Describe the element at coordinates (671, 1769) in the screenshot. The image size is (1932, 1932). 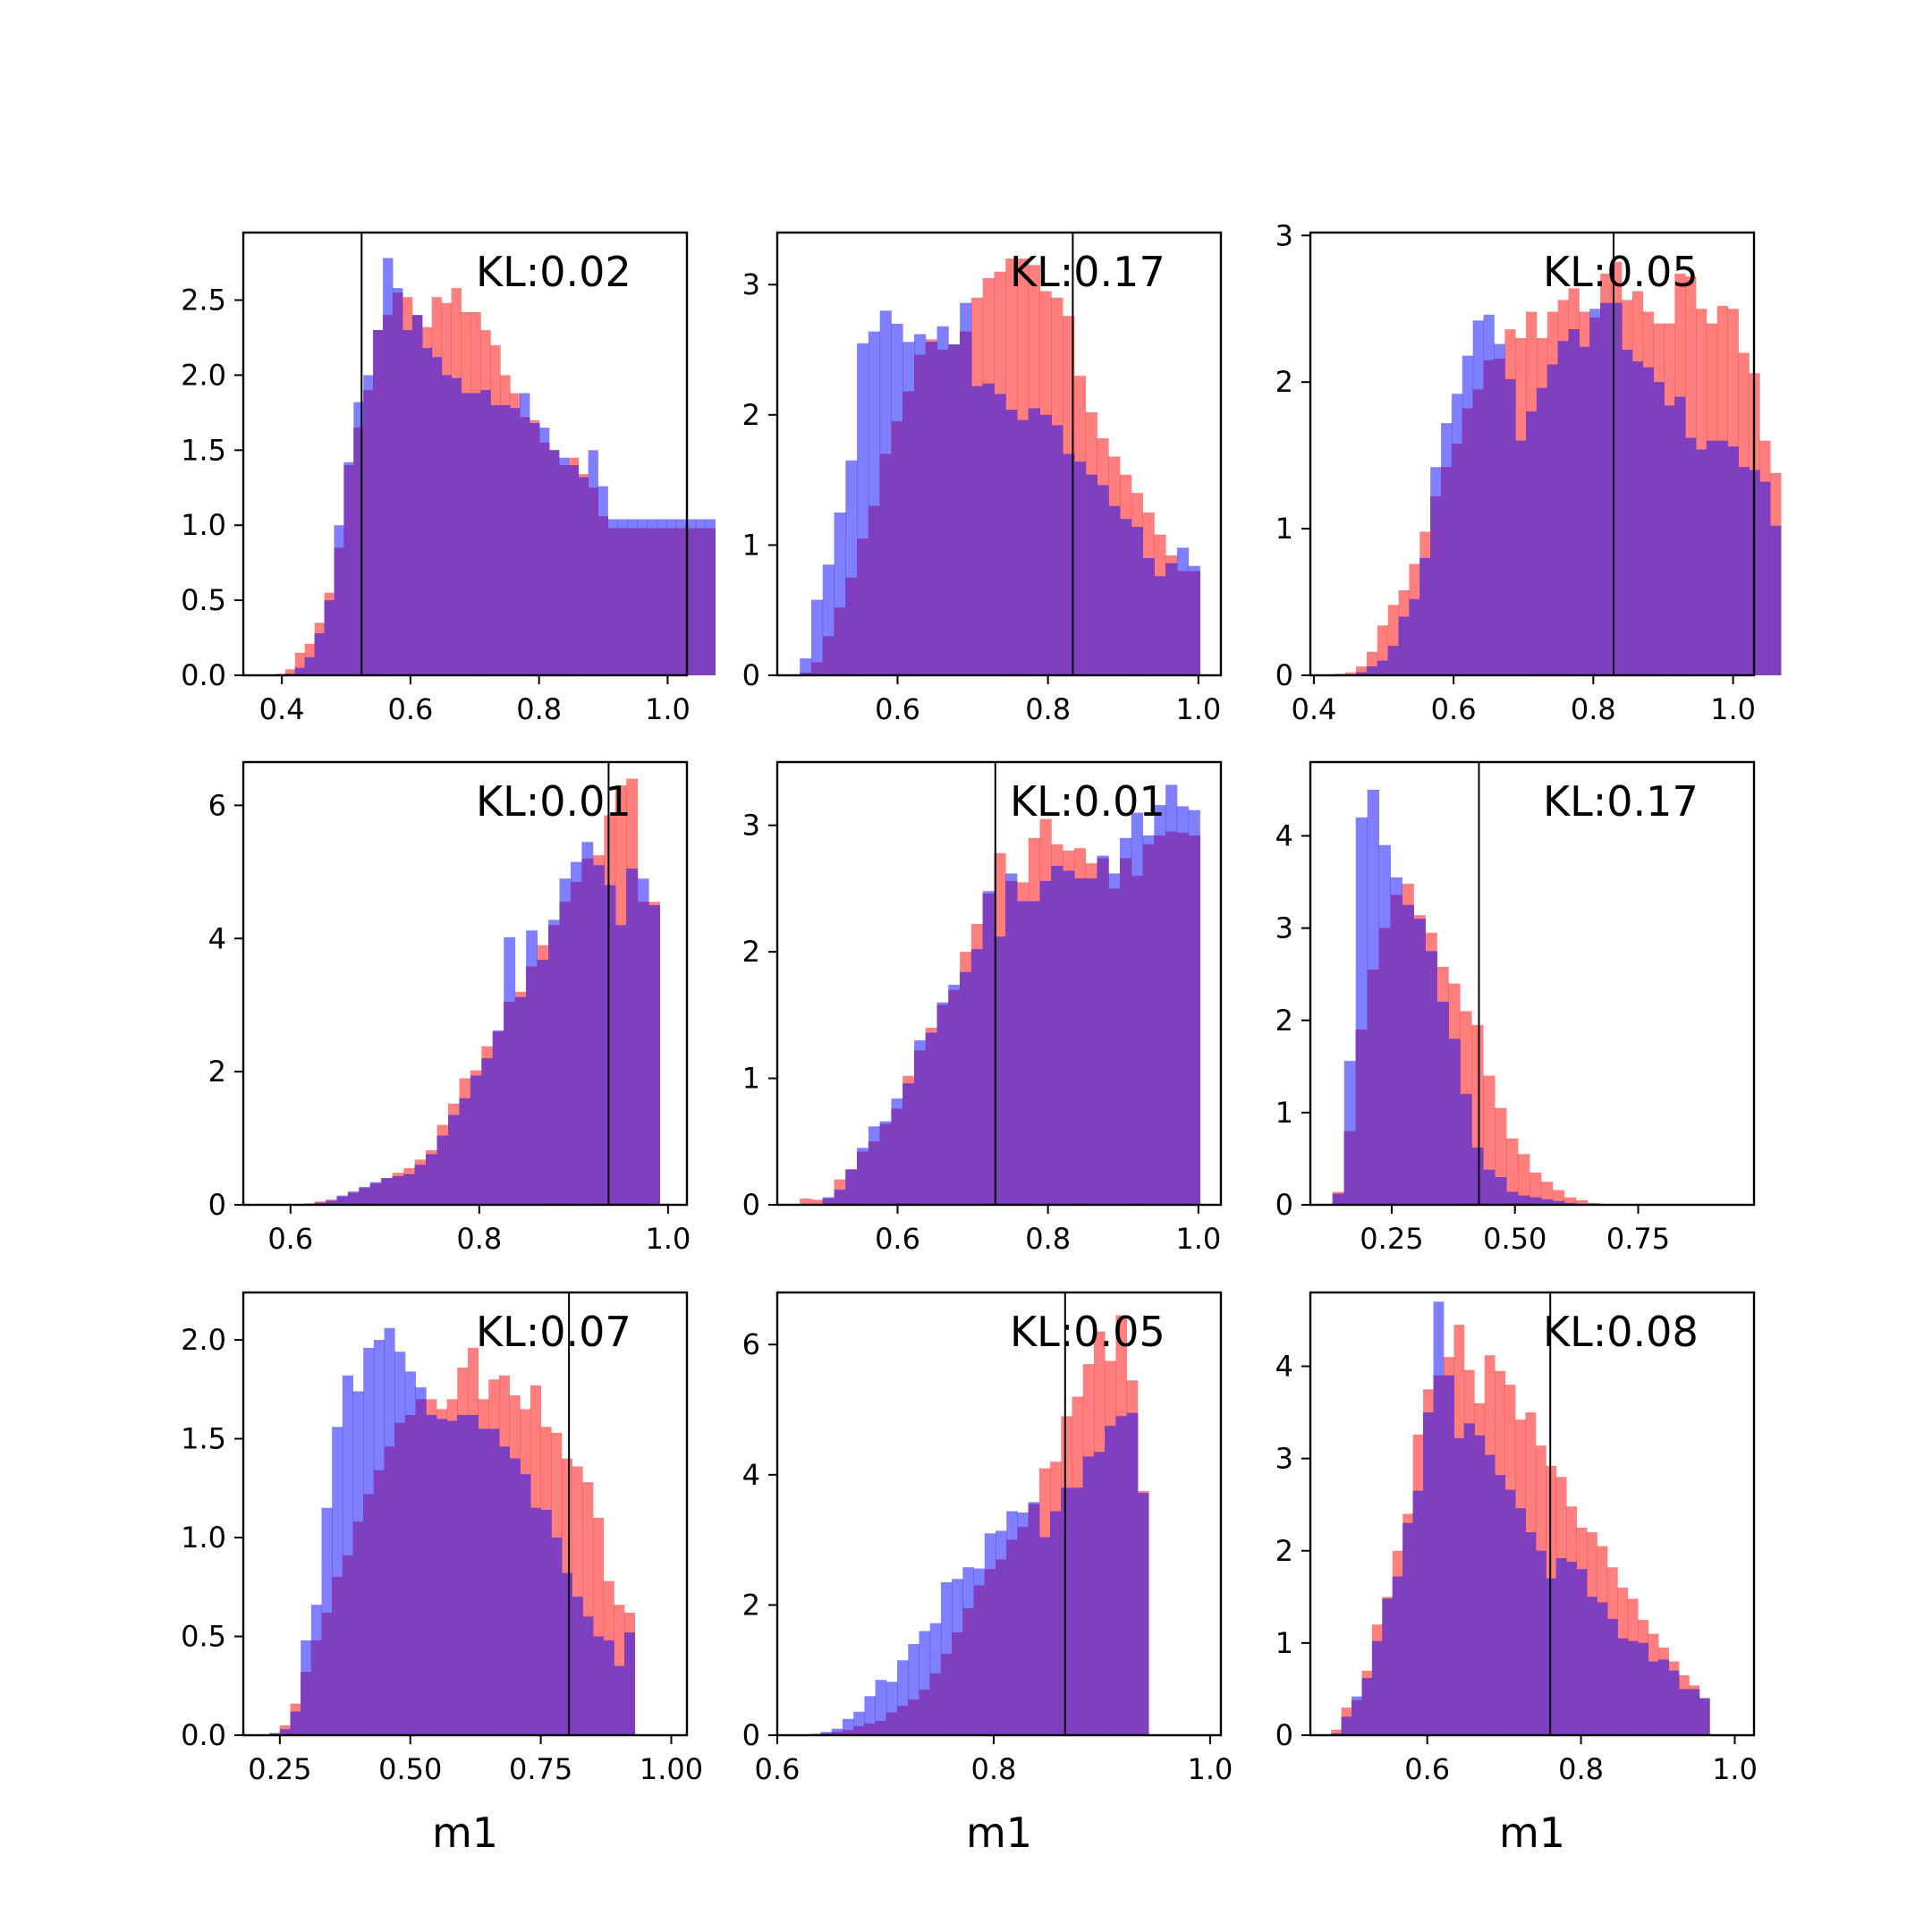
I see `x-tick-label-7-3: 1.00` at that location.